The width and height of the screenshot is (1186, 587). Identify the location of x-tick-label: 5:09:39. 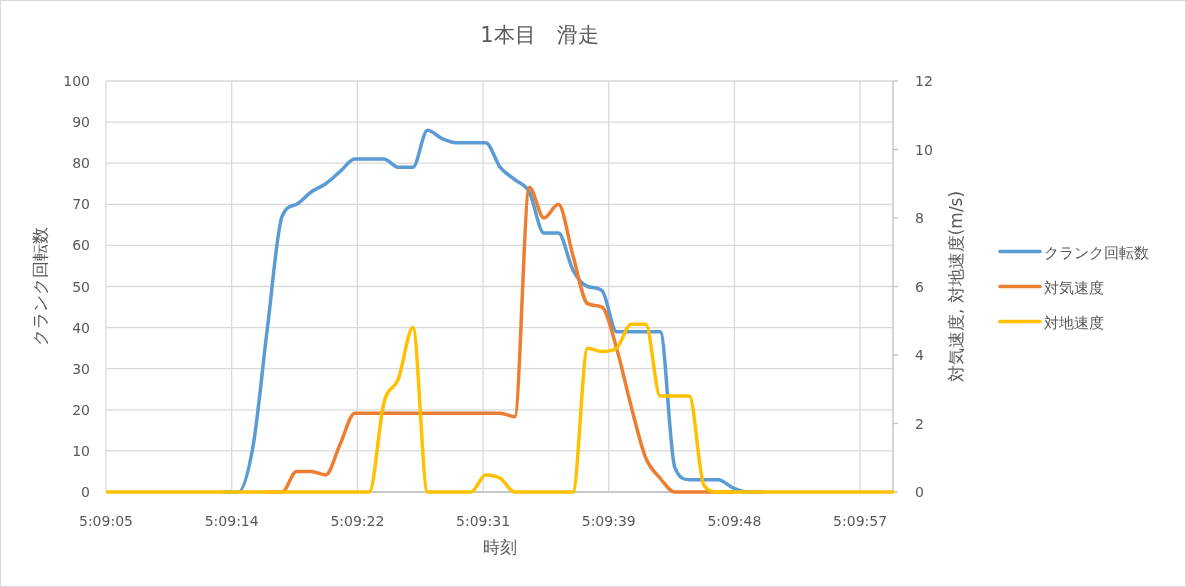
(608, 521).